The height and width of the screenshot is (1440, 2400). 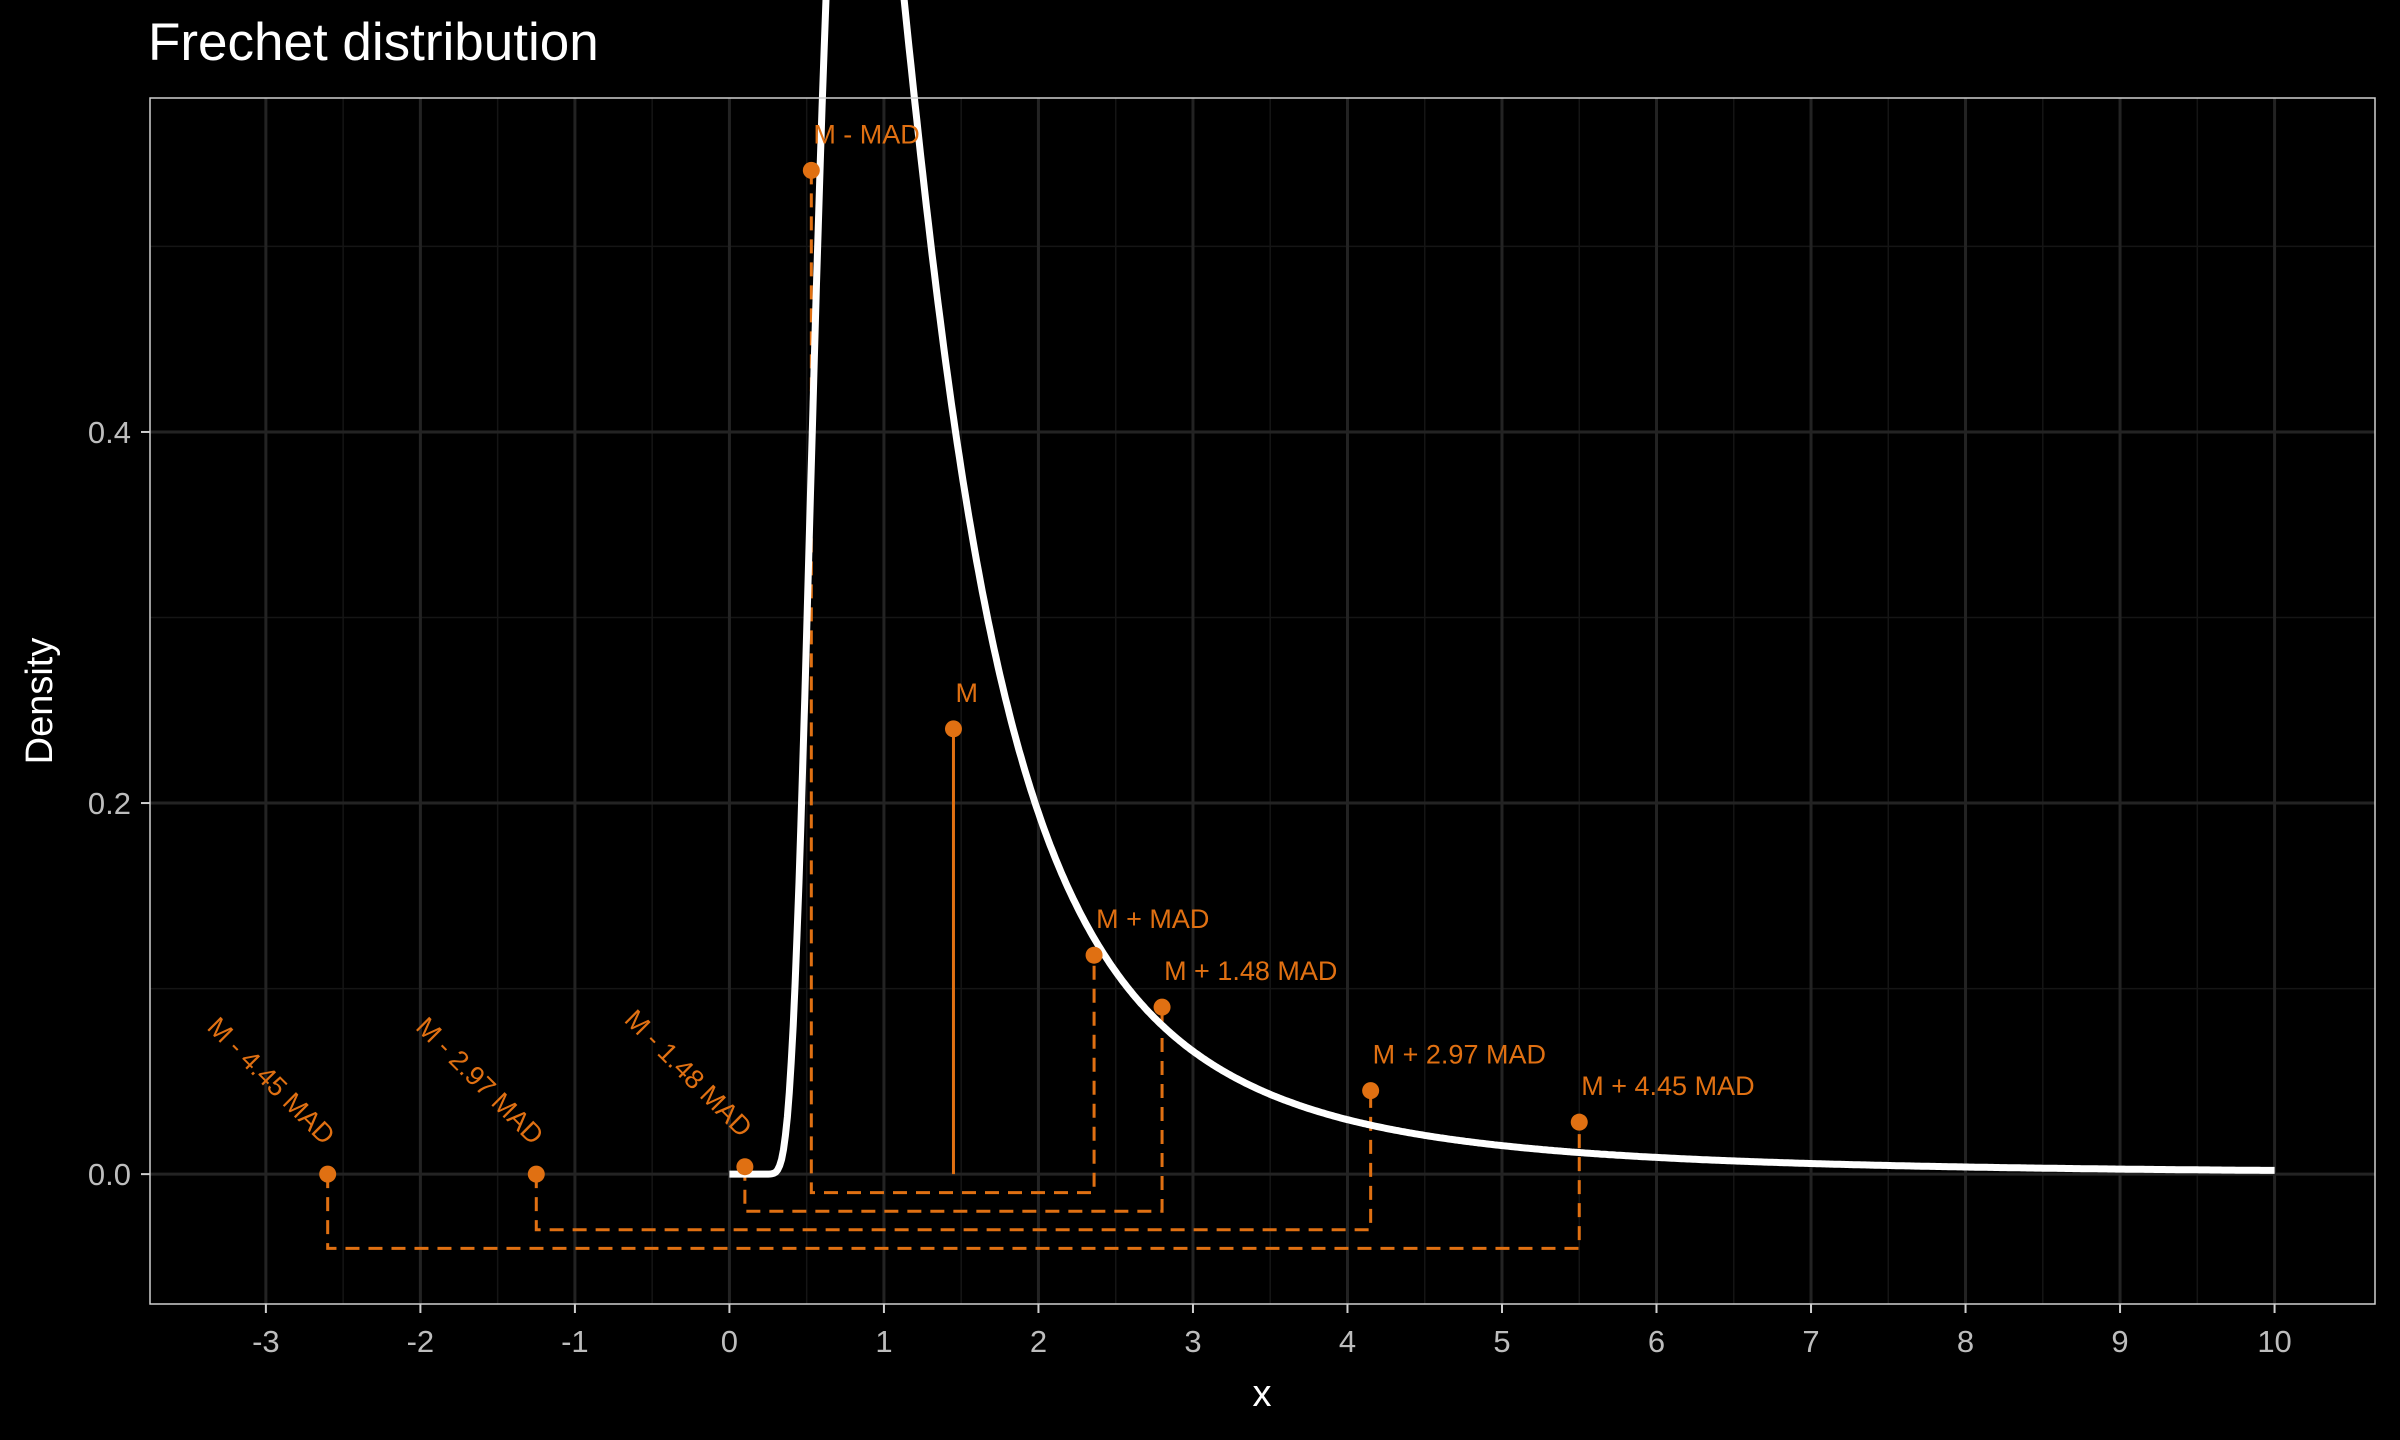 I want to click on label-m-plus-mad: M + MAD, so click(x=1152, y=919).